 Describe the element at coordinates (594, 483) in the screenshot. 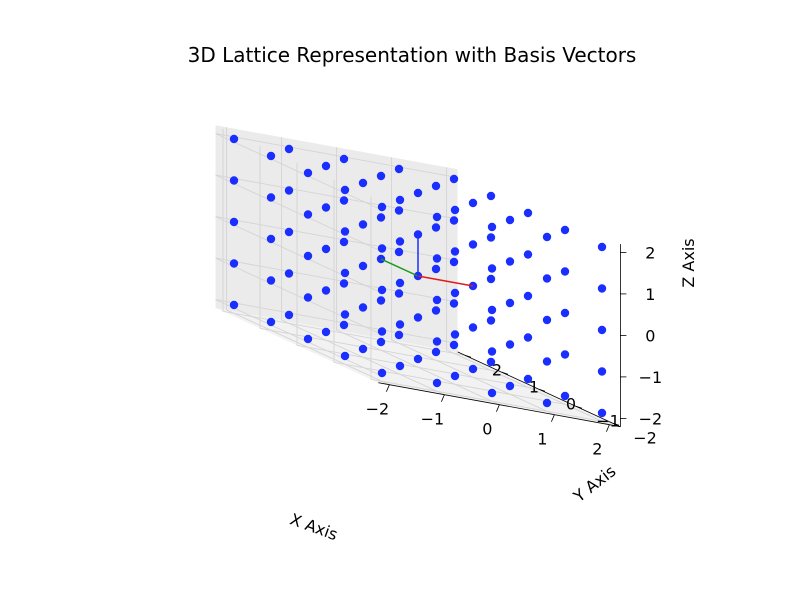

I see `y-axis-label: Y Axis` at that location.